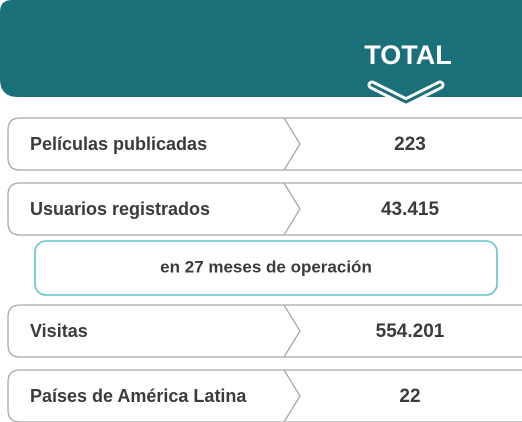  Describe the element at coordinates (410, 331) in the screenshot. I see `row-value: 554.201` at that location.